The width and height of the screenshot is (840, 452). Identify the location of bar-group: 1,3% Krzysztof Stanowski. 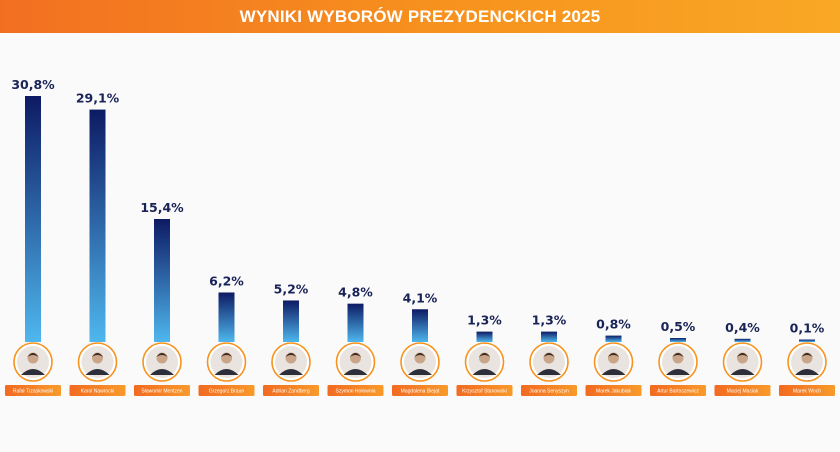
(484, 354).